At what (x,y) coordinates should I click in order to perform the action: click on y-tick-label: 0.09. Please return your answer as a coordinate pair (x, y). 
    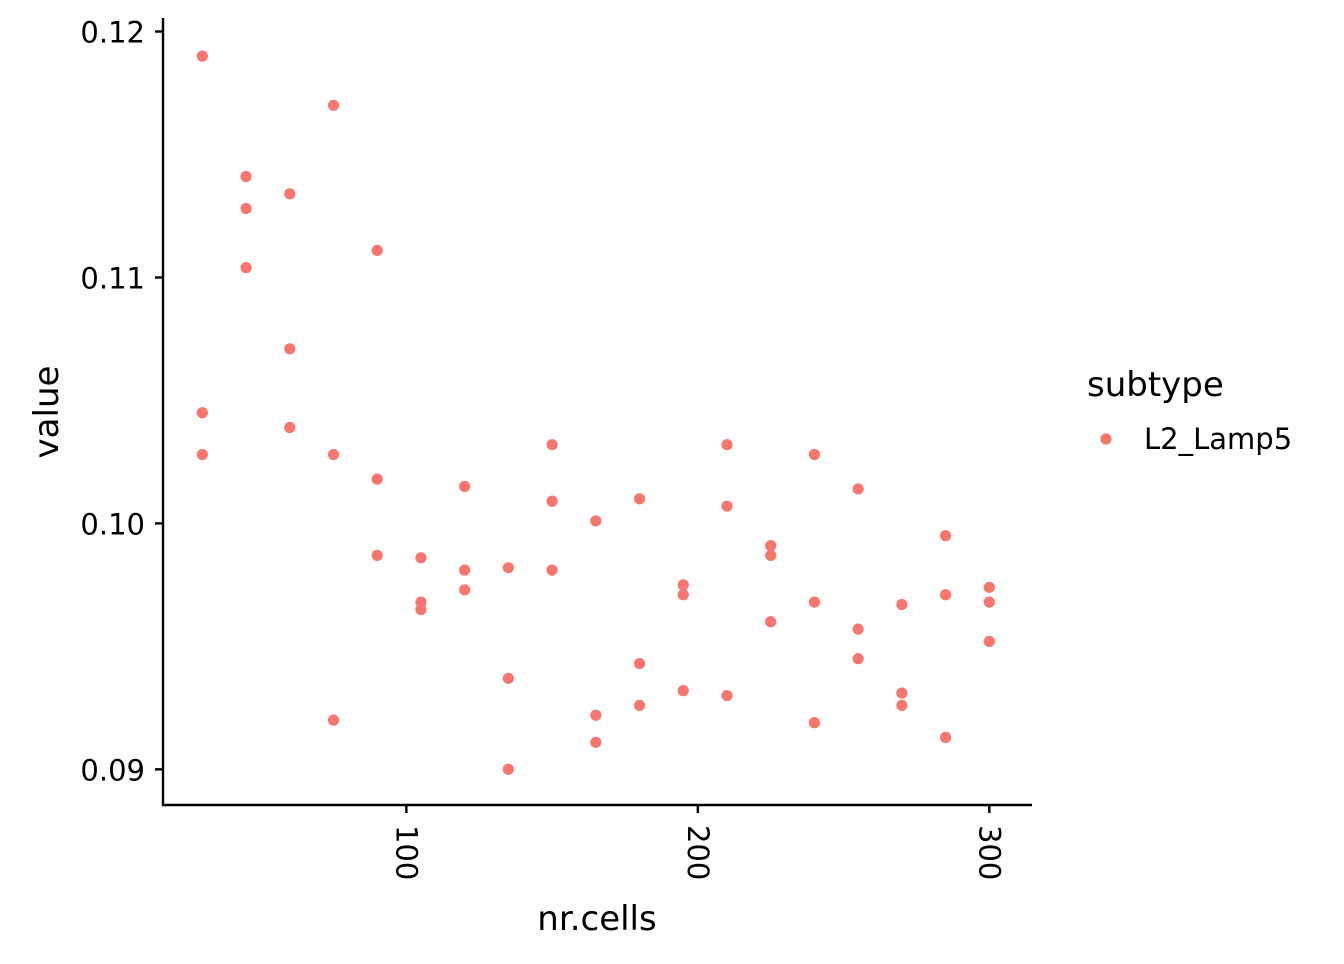
    Looking at the image, I should click on (112, 770).